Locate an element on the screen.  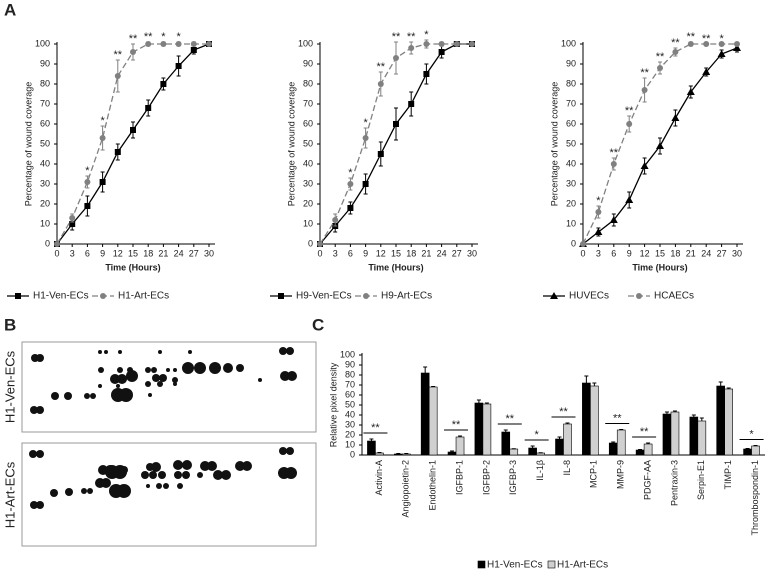
x-tick-label: 3 is located at coordinates (335, 253).